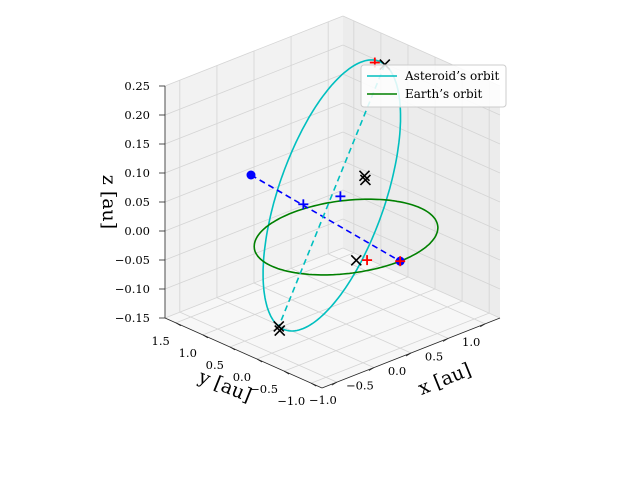  I want to click on z-tick-label-4: 0.05, so click(137, 202).